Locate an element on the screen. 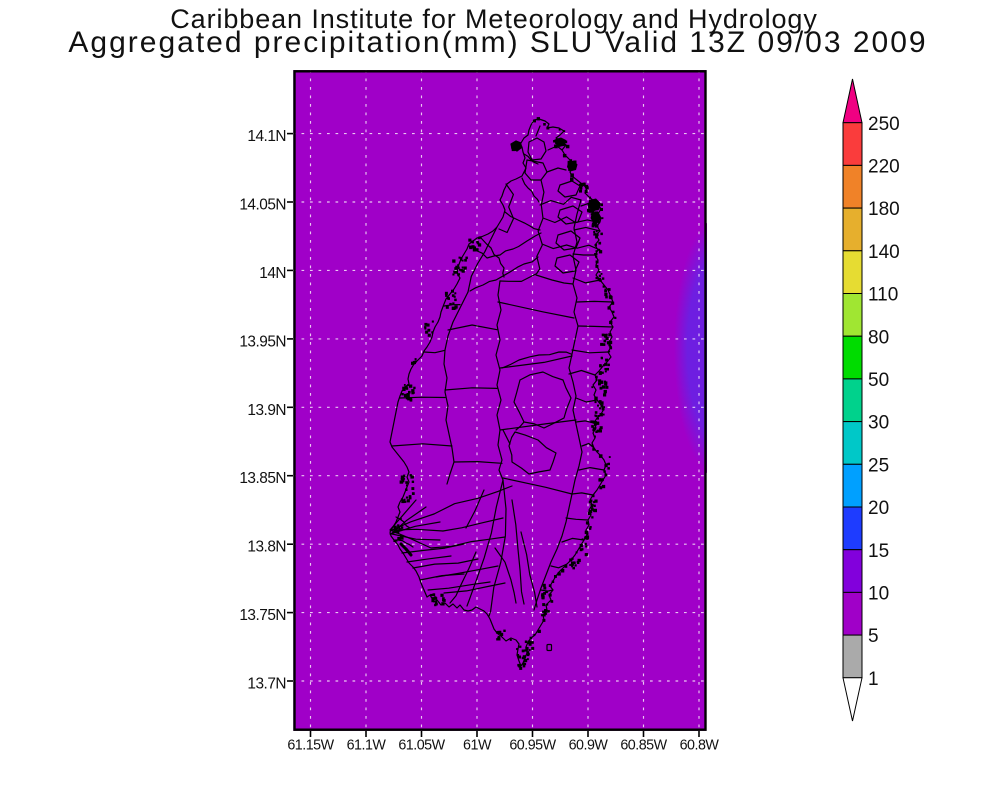 This screenshot has height=800, width=1000. svg-text: 60.8W is located at coordinates (700, 746).